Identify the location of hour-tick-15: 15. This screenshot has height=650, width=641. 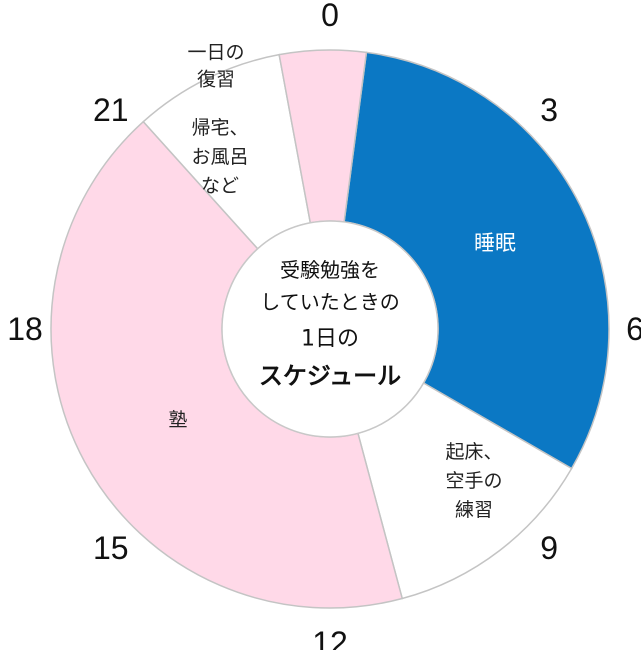
(111, 548).